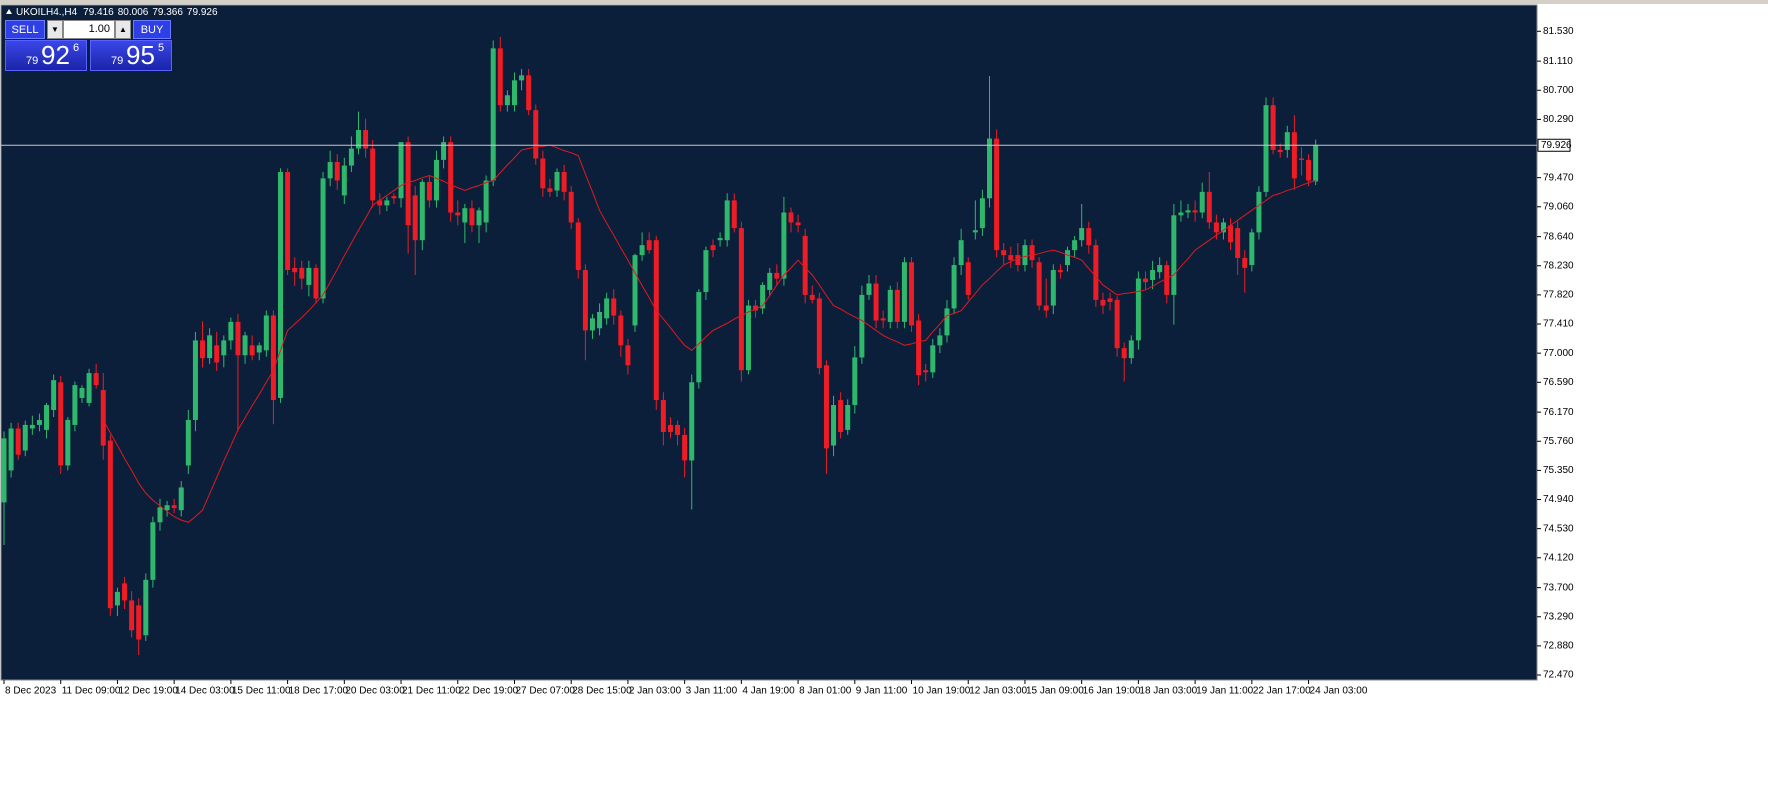  I want to click on y-tick-label: 76.590, so click(1558, 382).